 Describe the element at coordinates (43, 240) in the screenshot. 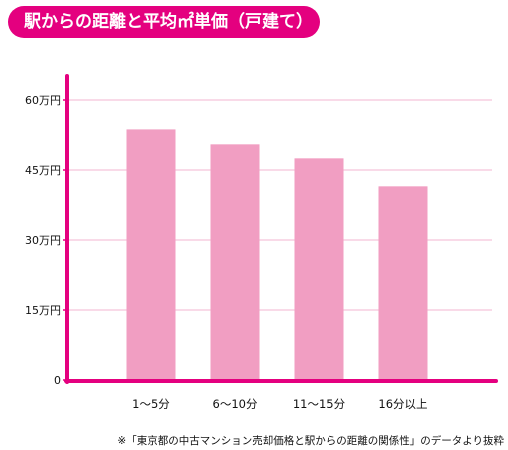

I see `y-tick-label: 30万円` at that location.